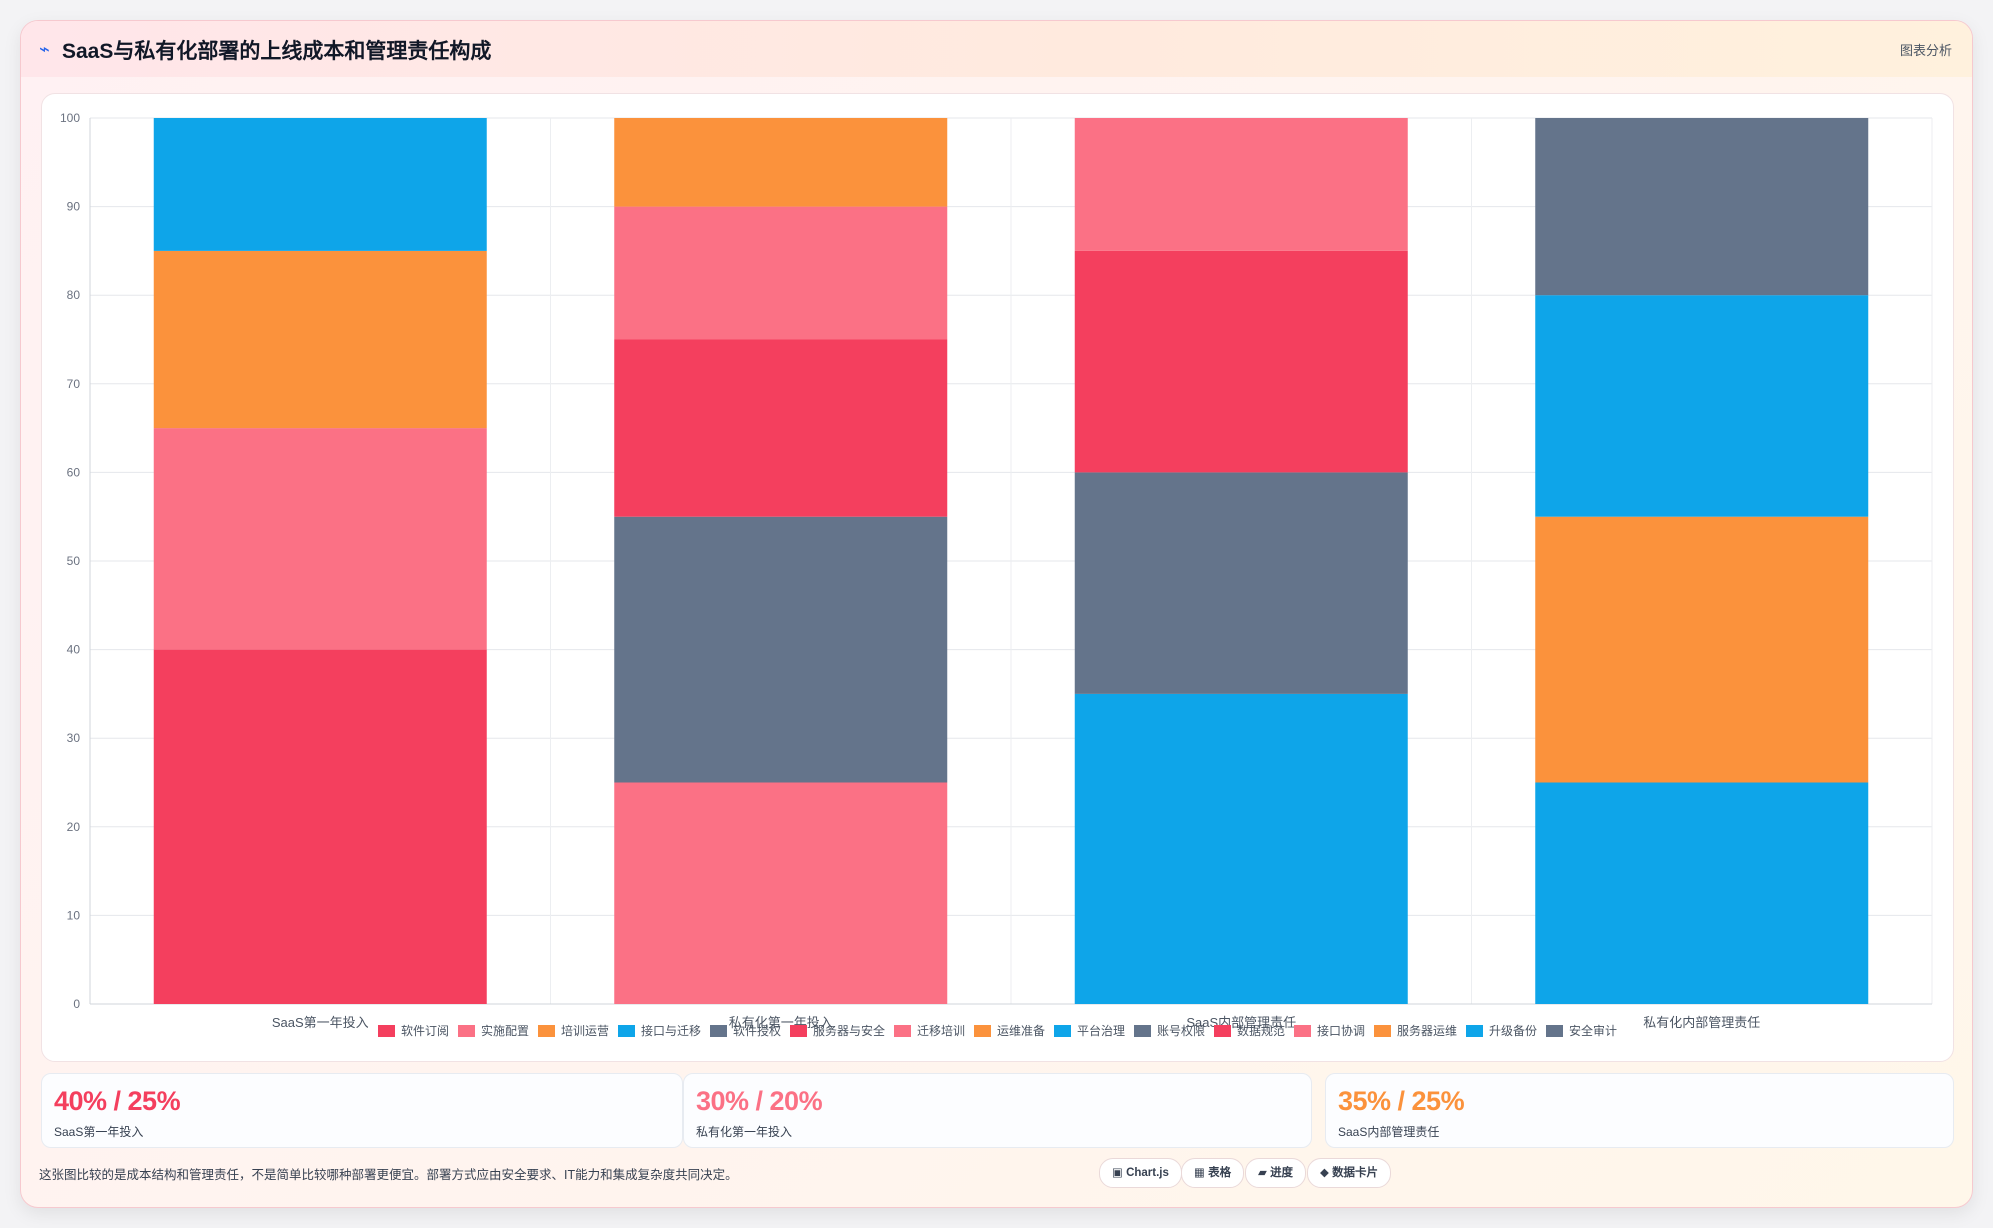 The image size is (1993, 1228). Describe the element at coordinates (1513, 1031) in the screenshot. I see `legend-label: 升级备份` at that location.